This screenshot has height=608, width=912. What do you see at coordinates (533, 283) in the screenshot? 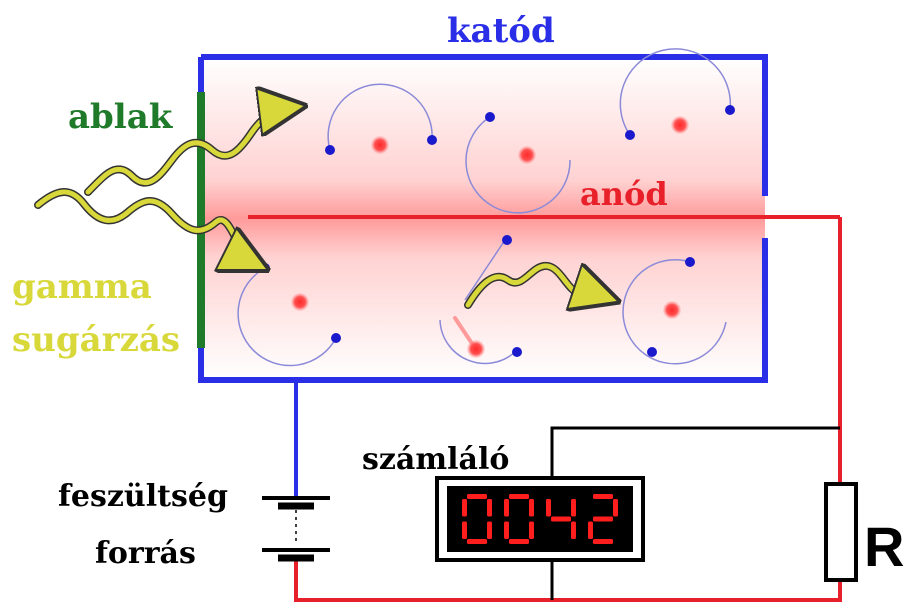
I see `gamma-ray-inner` at bounding box center [533, 283].